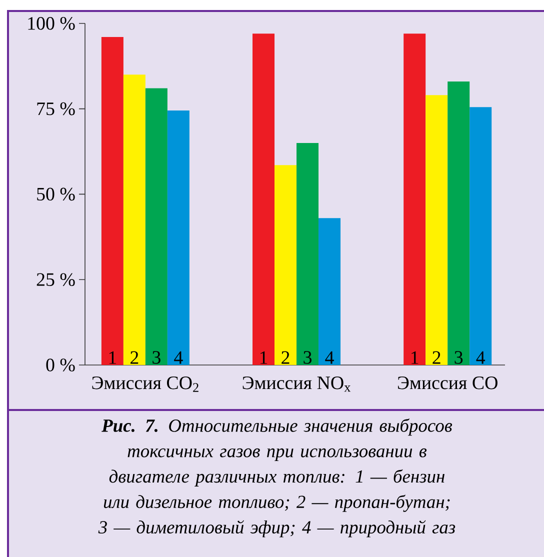 The height and width of the screenshot is (557, 544). I want to click on series-label: 3, so click(156, 357).